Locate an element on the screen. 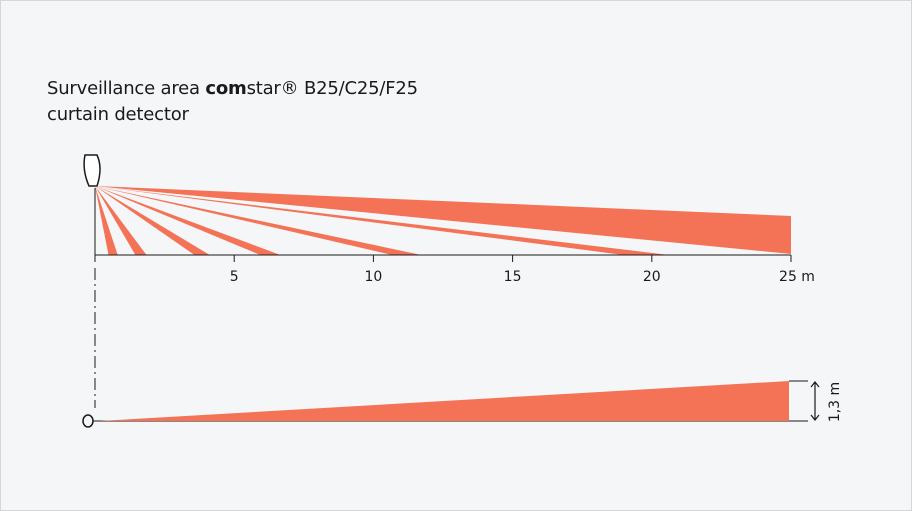 The image size is (912, 511). tick-label: 15 is located at coordinates (513, 277).